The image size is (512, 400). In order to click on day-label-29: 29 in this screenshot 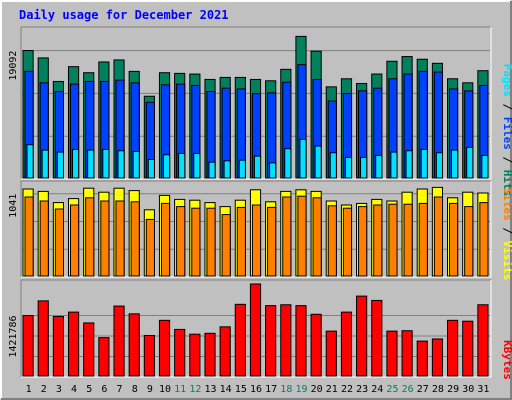, I will do `click(453, 389)`.